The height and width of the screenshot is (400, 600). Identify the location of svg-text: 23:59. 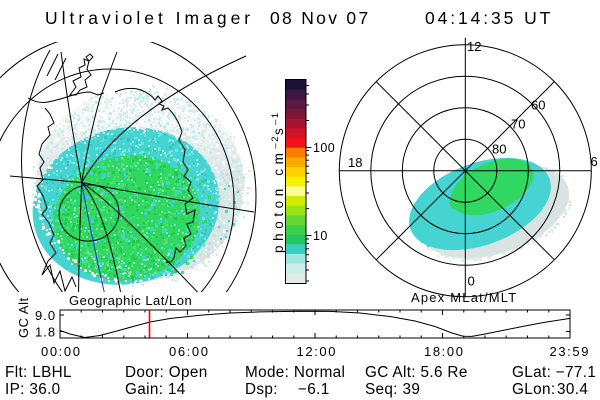
(570, 351).